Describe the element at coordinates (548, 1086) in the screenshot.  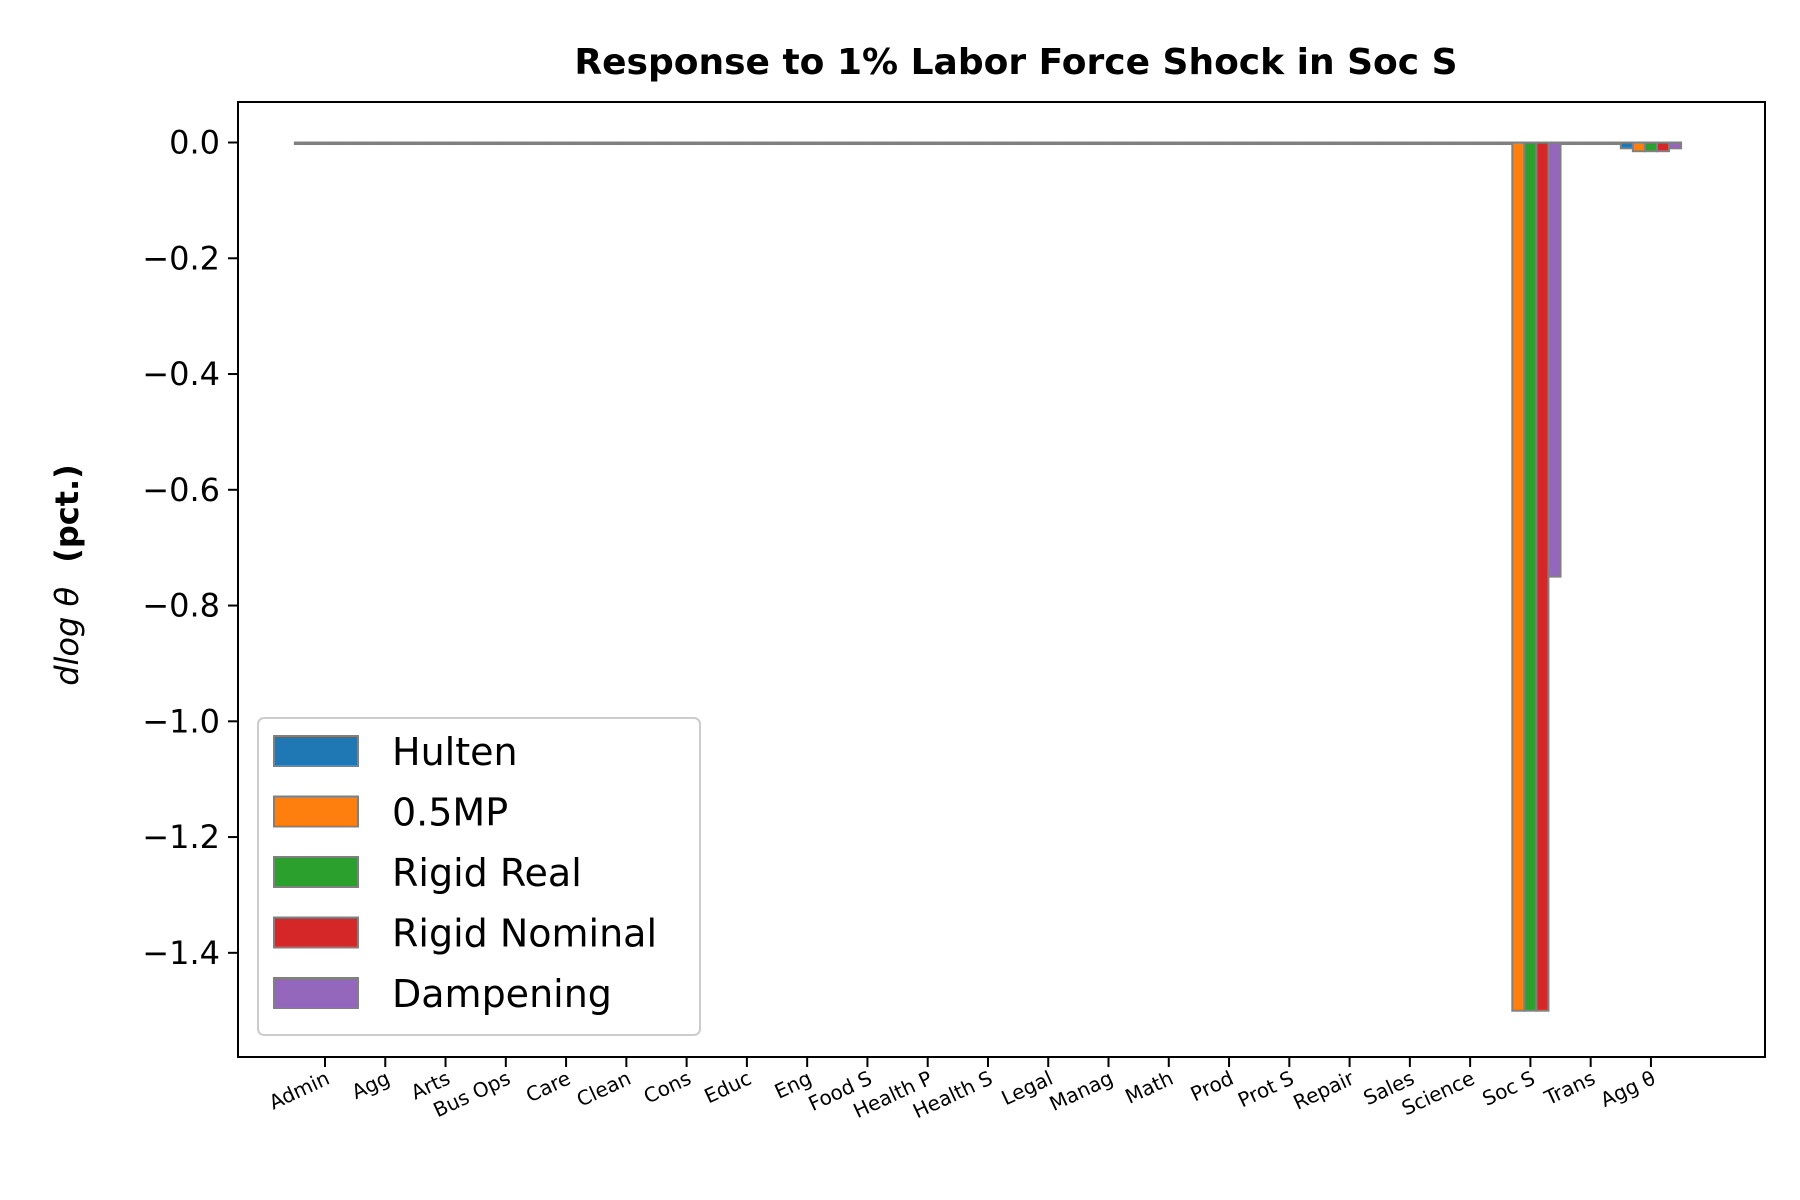
I see `x-tick-label: Care` at that location.